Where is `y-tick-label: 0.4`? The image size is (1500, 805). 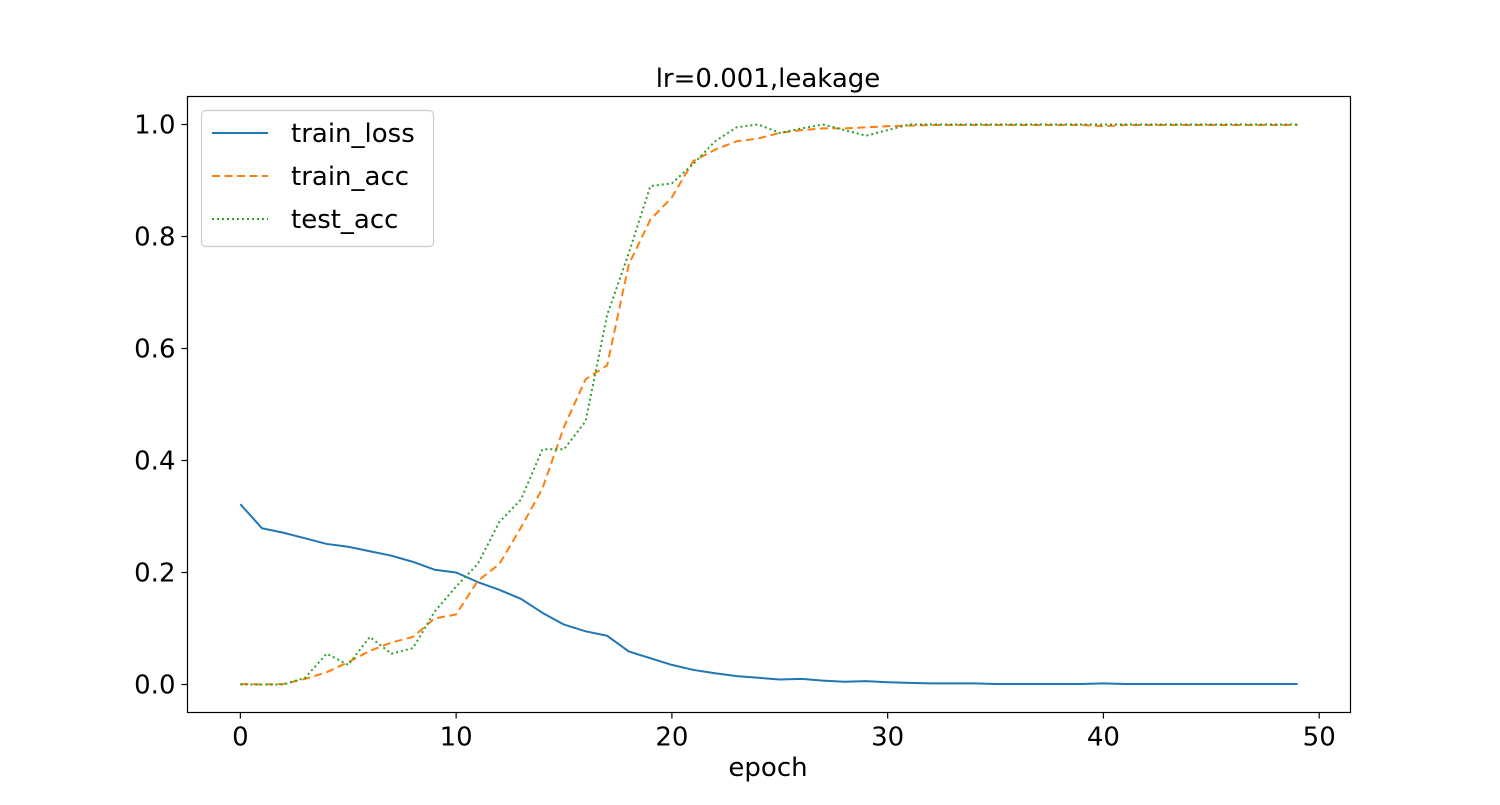
y-tick-label: 0.4 is located at coordinates (154, 462).